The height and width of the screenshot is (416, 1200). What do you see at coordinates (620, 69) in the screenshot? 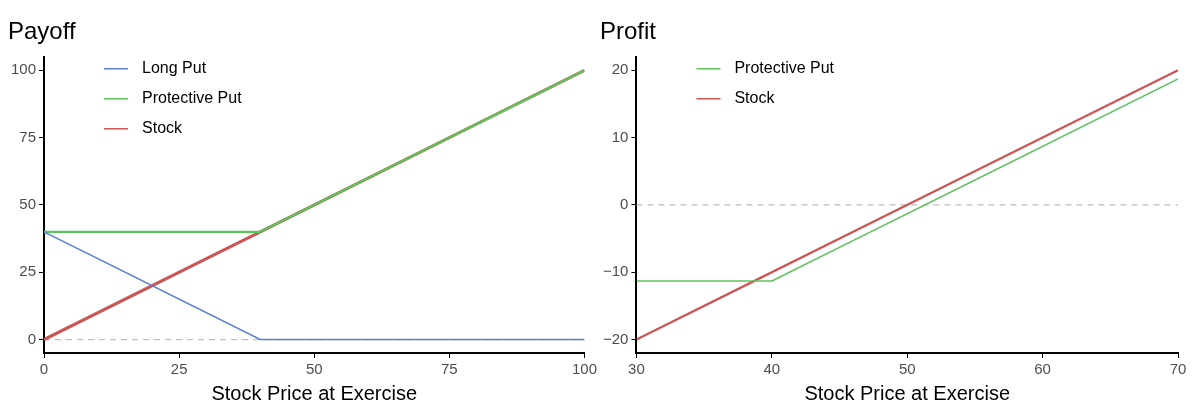
I see `y-tick-label: 20` at bounding box center [620, 69].